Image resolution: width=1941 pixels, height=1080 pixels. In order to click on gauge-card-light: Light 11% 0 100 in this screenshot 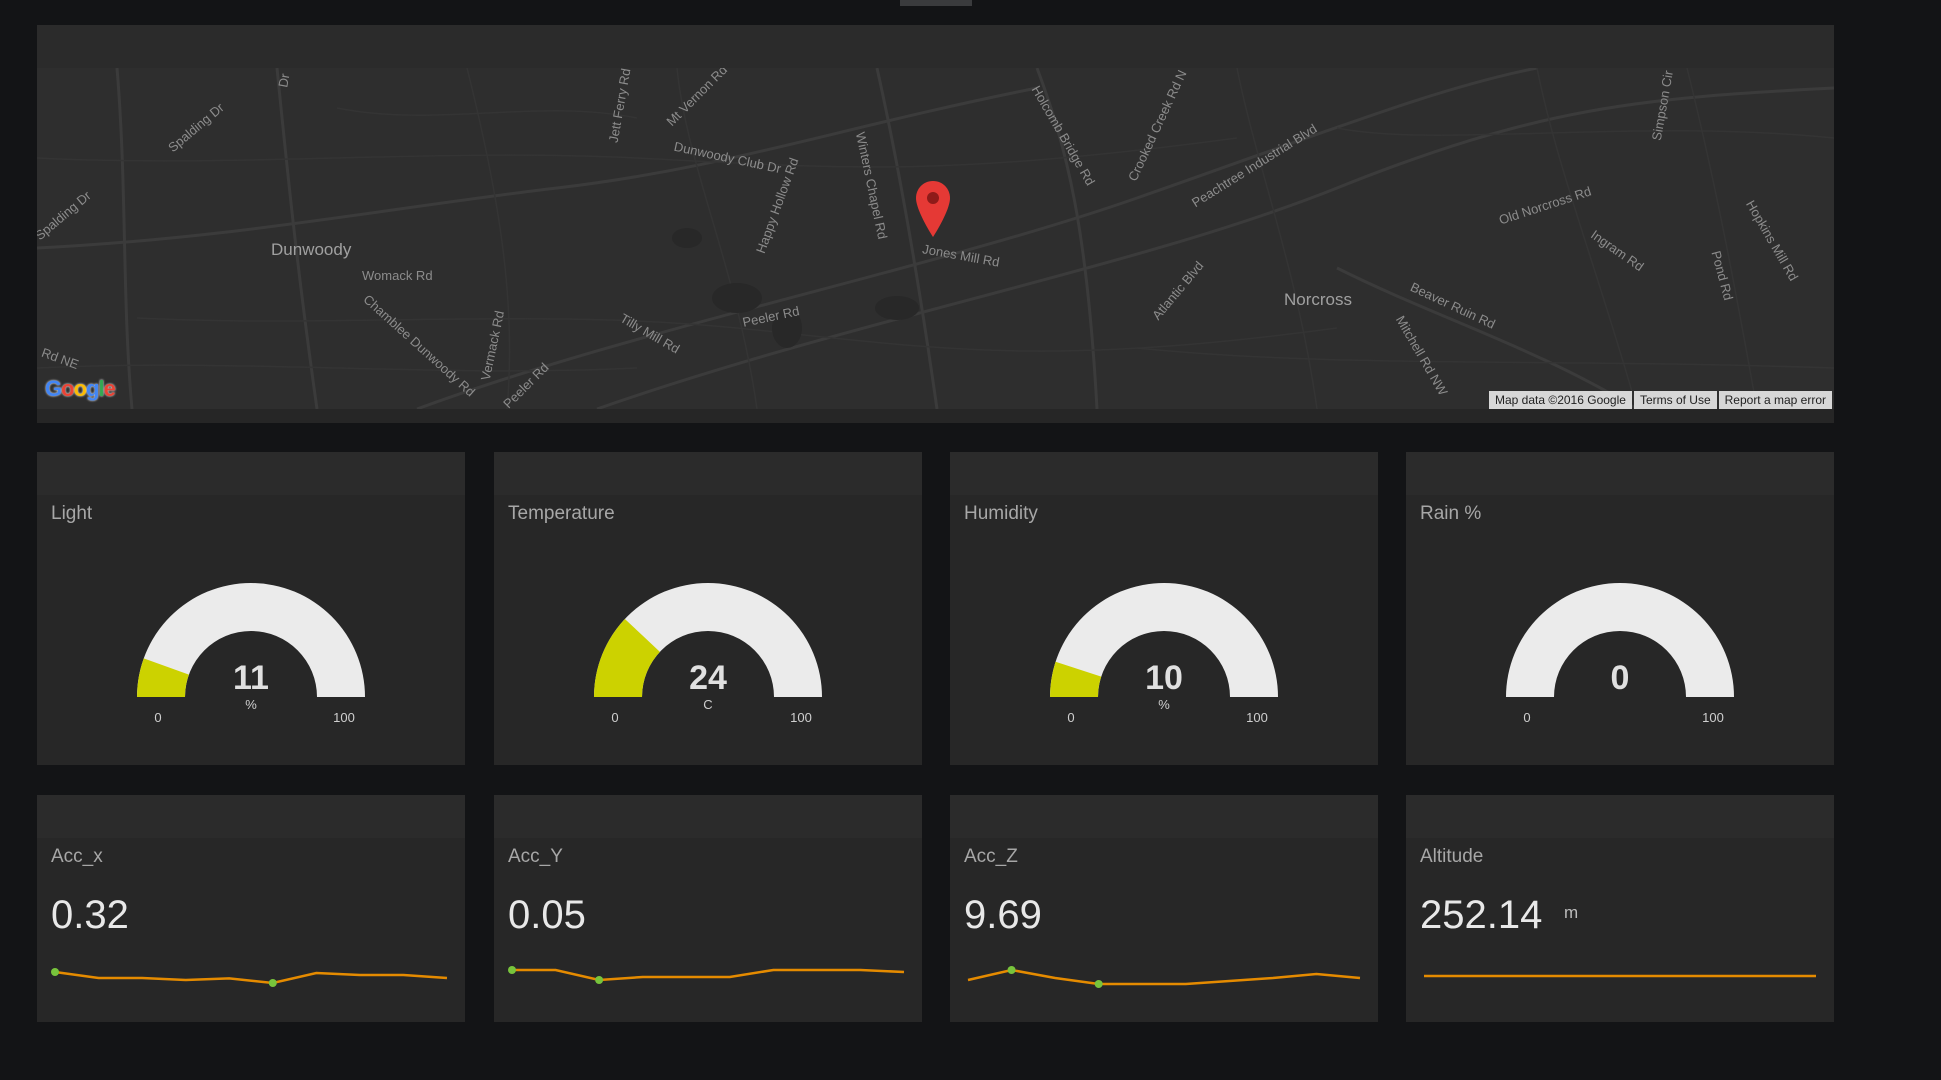, I will do `click(251, 608)`.